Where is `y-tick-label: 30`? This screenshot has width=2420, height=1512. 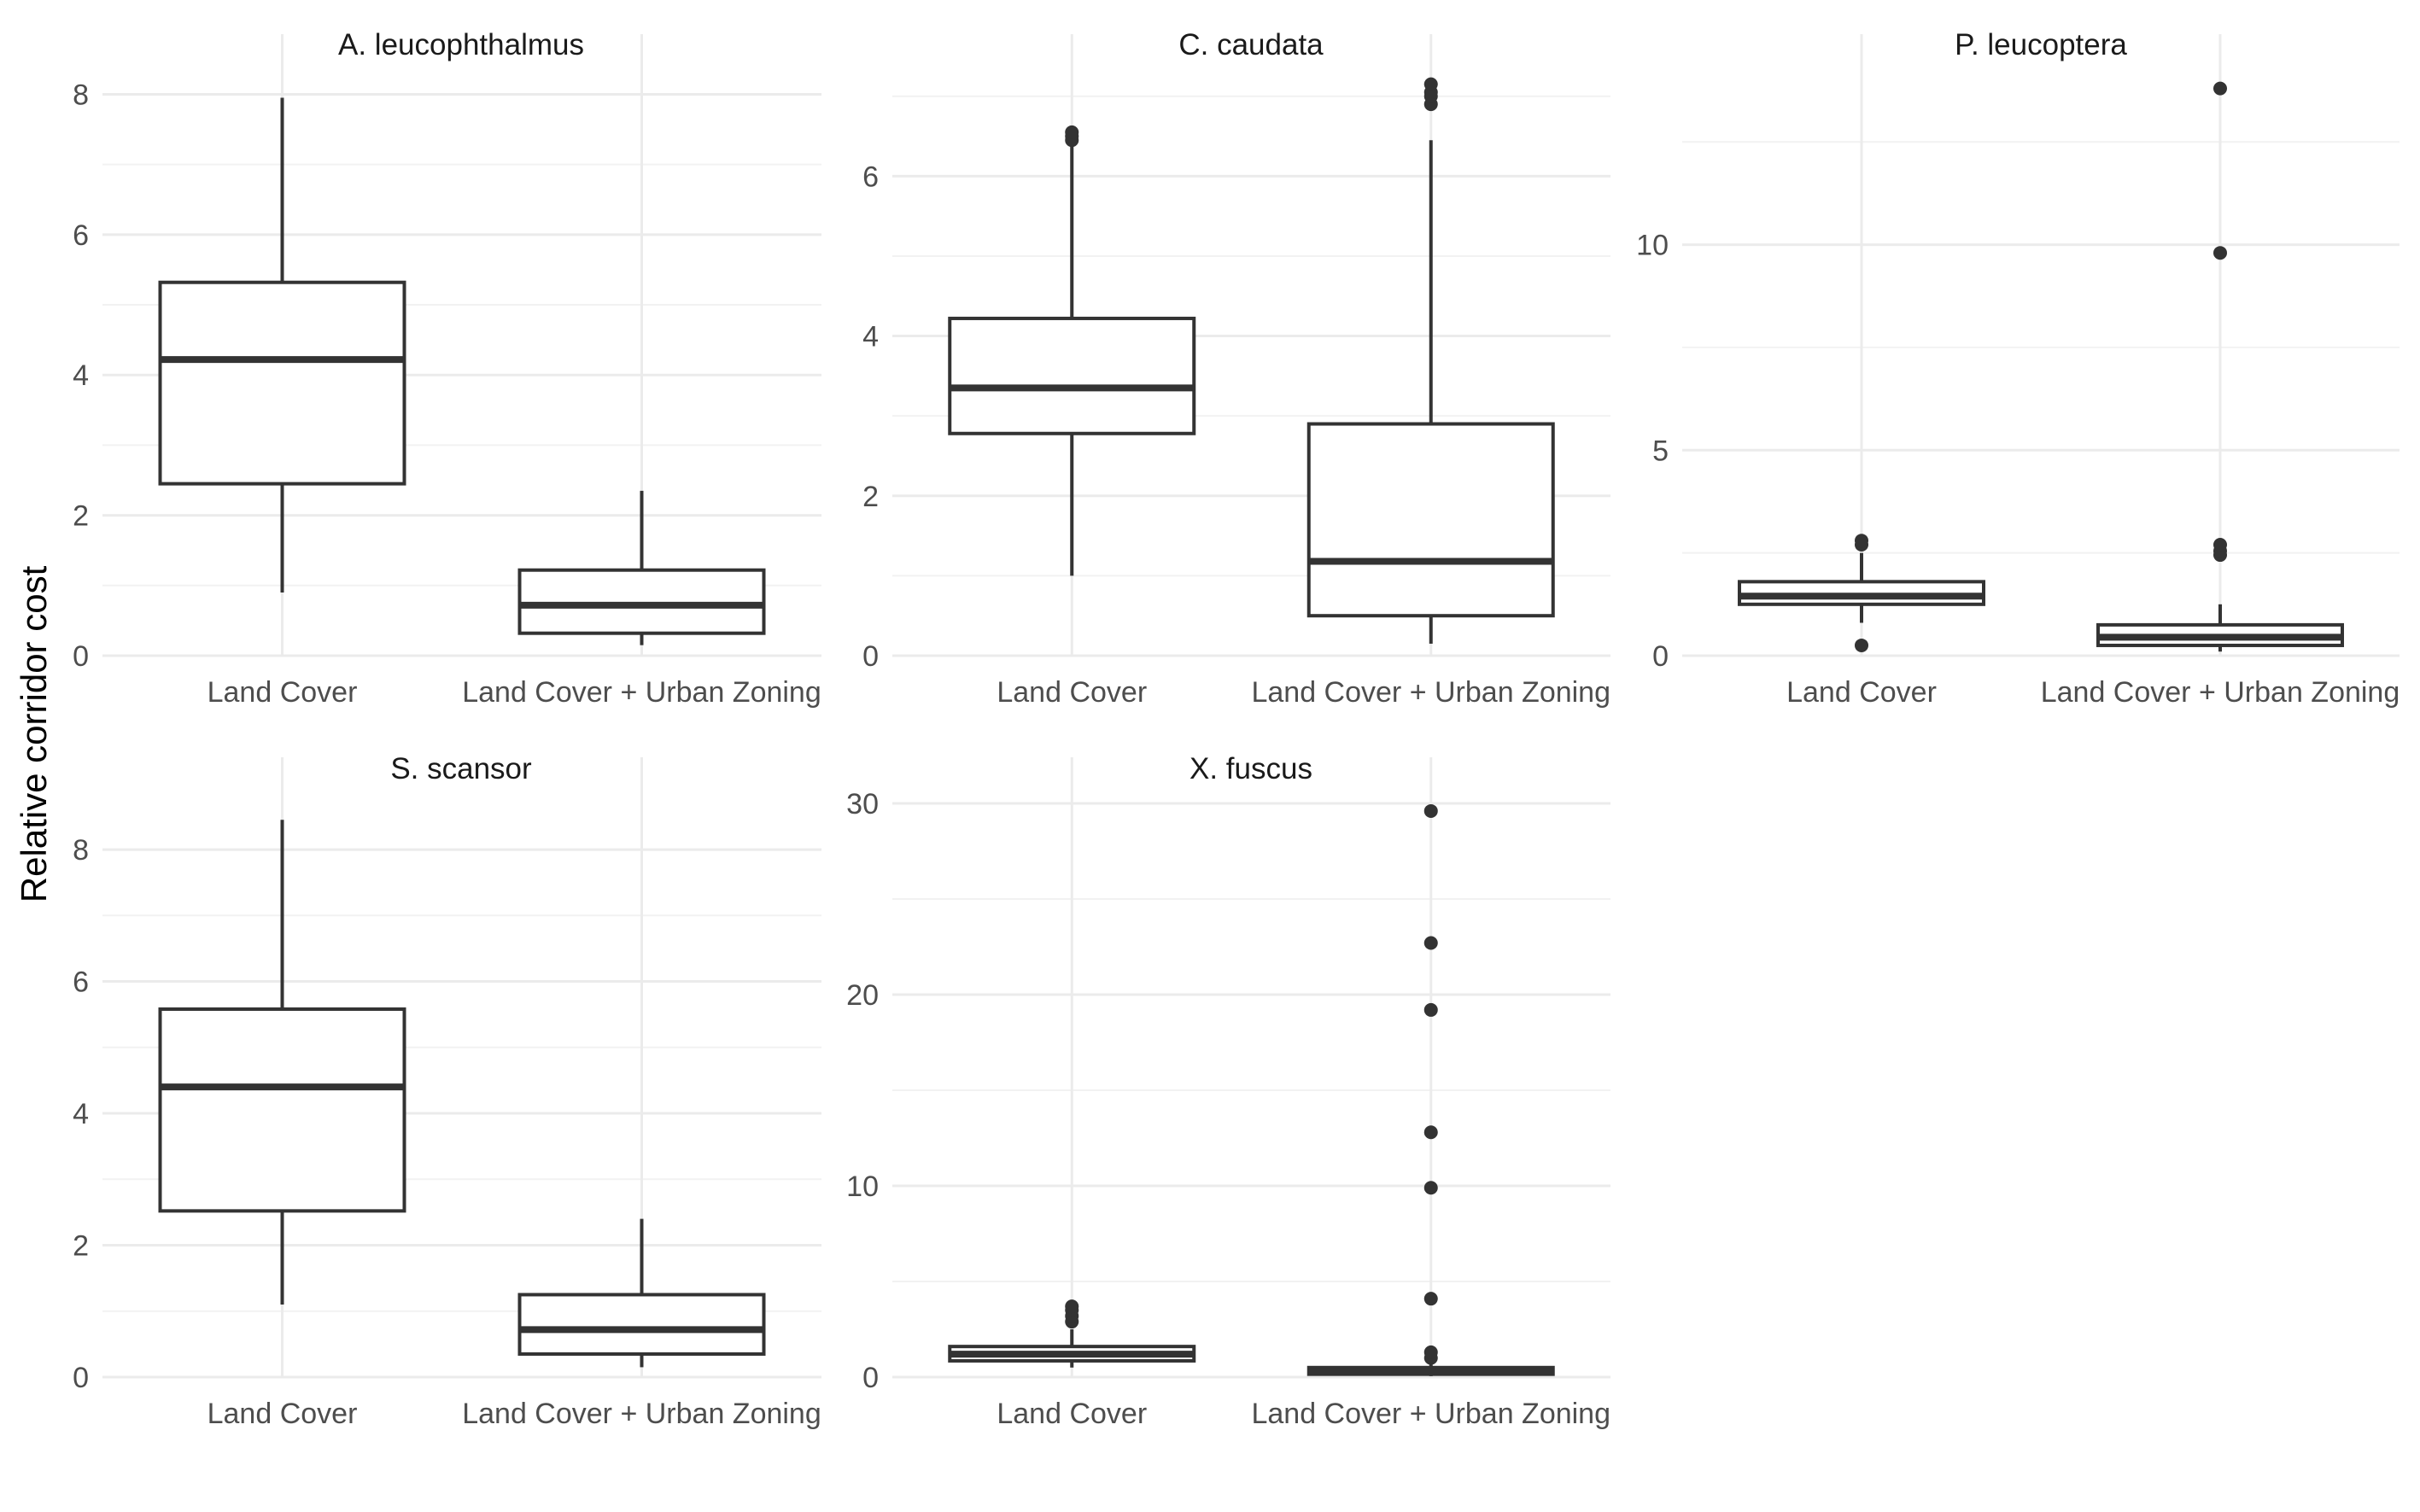 y-tick-label: 30 is located at coordinates (862, 804).